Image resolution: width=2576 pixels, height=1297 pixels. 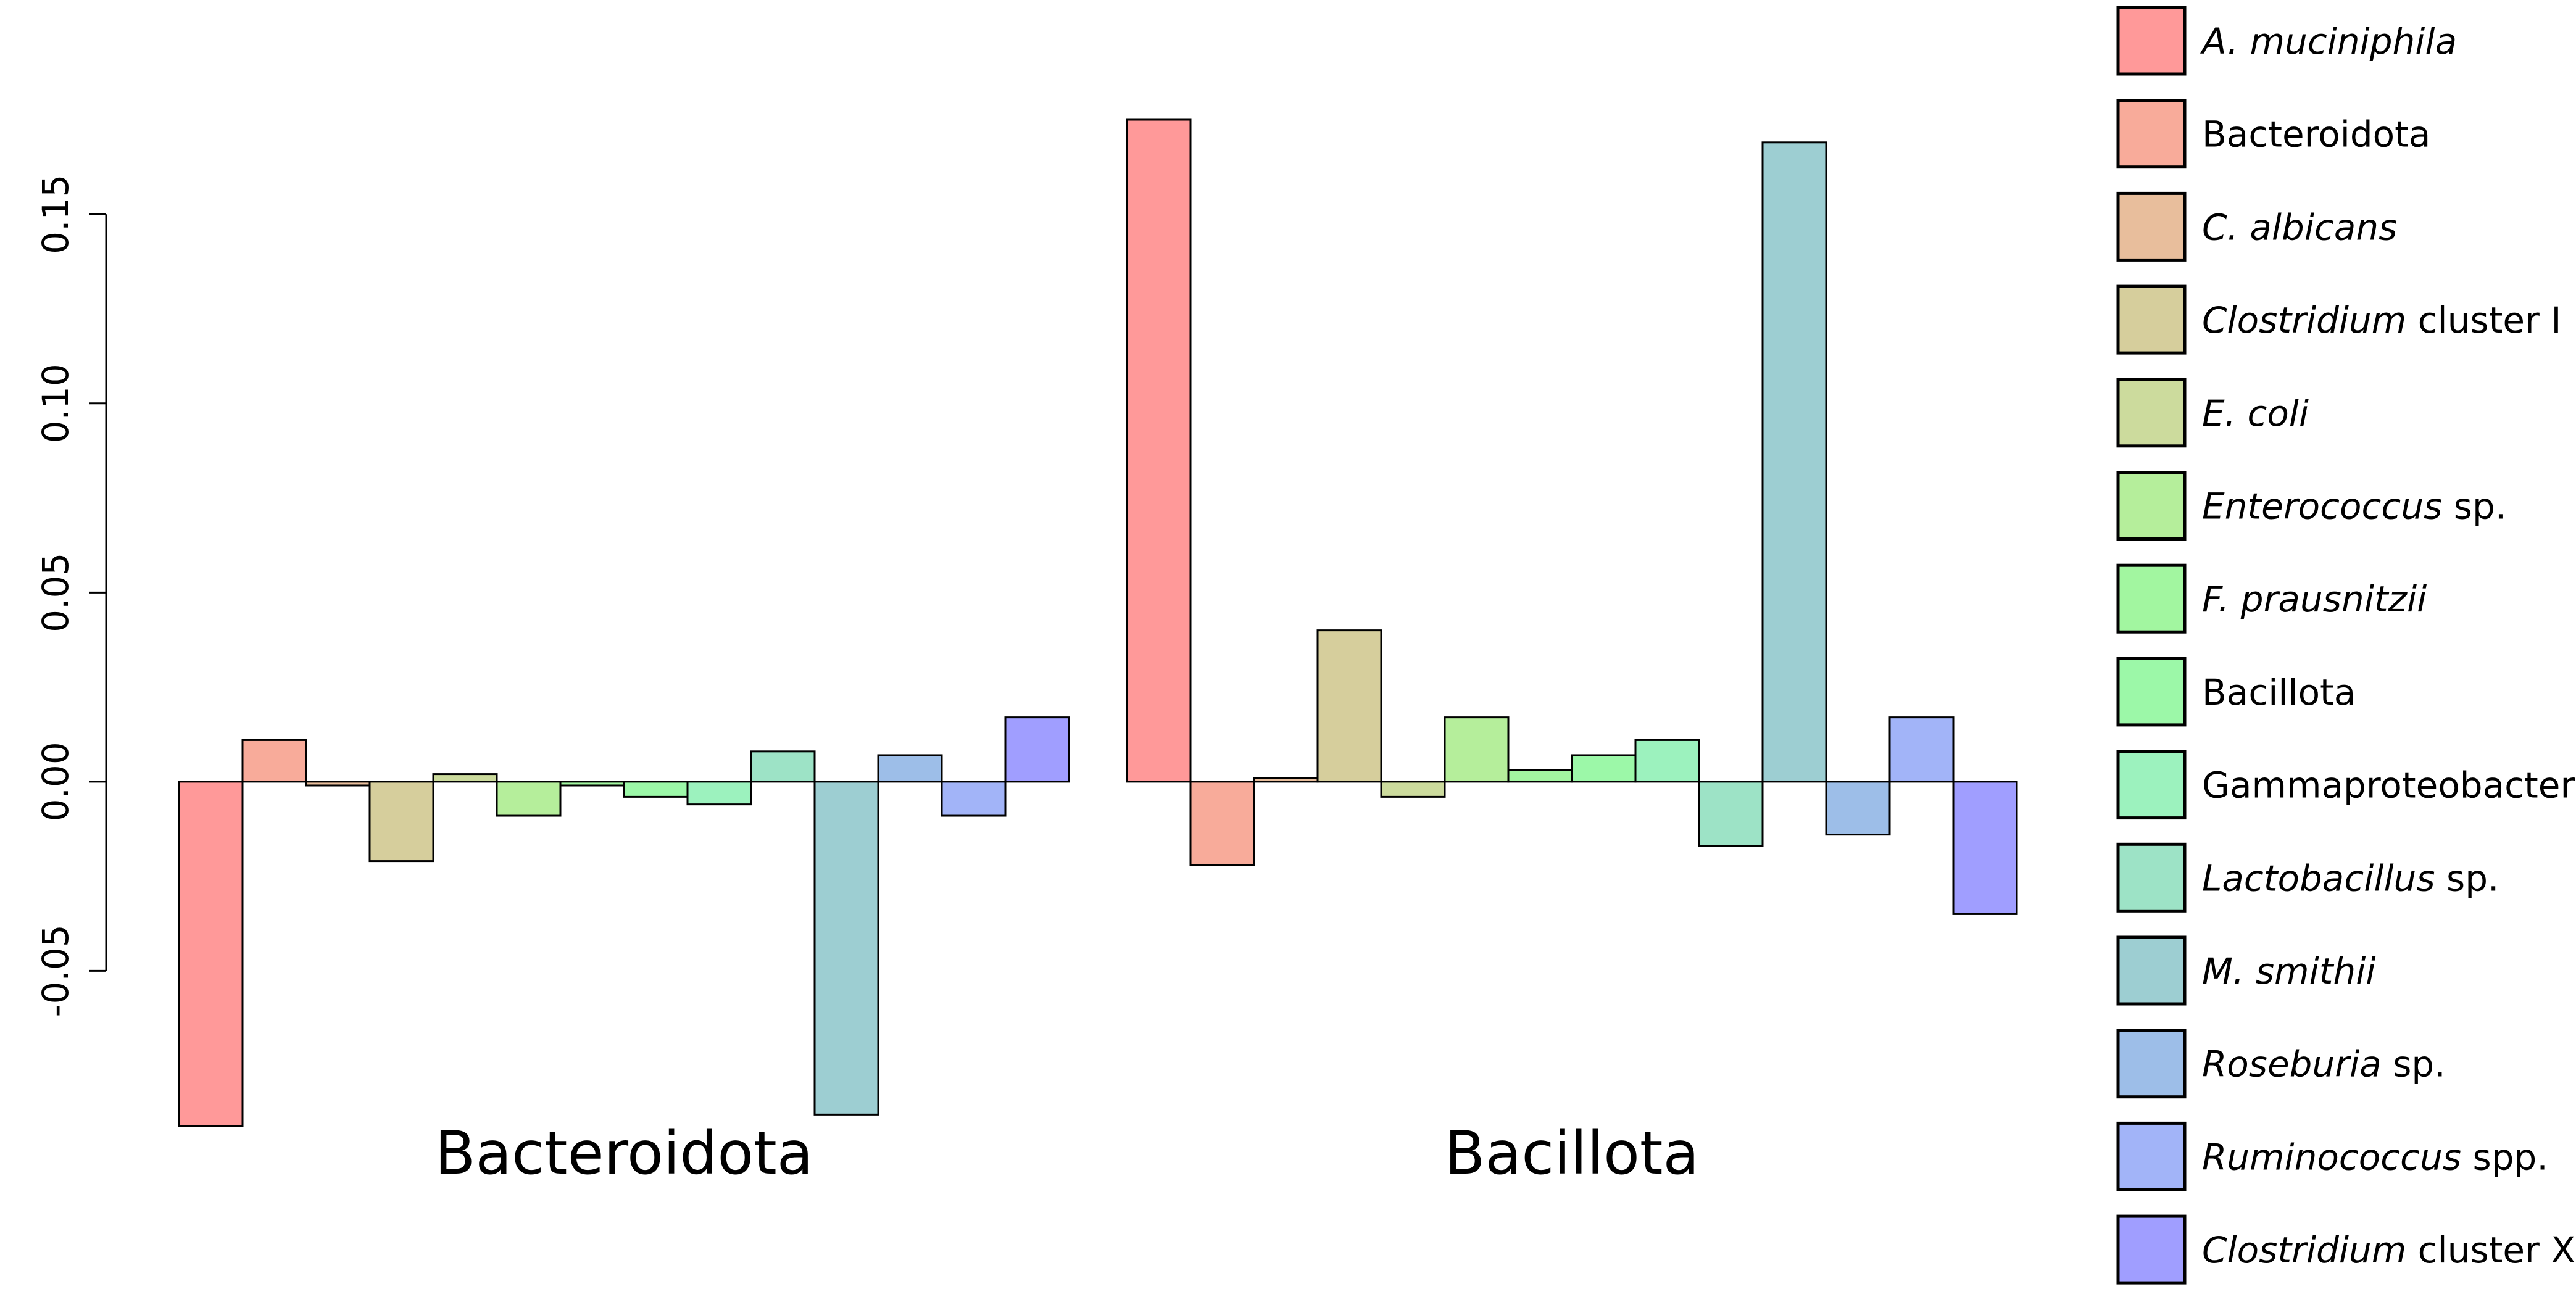 I want to click on bar-group-bacteroidota, so click(x=624, y=921).